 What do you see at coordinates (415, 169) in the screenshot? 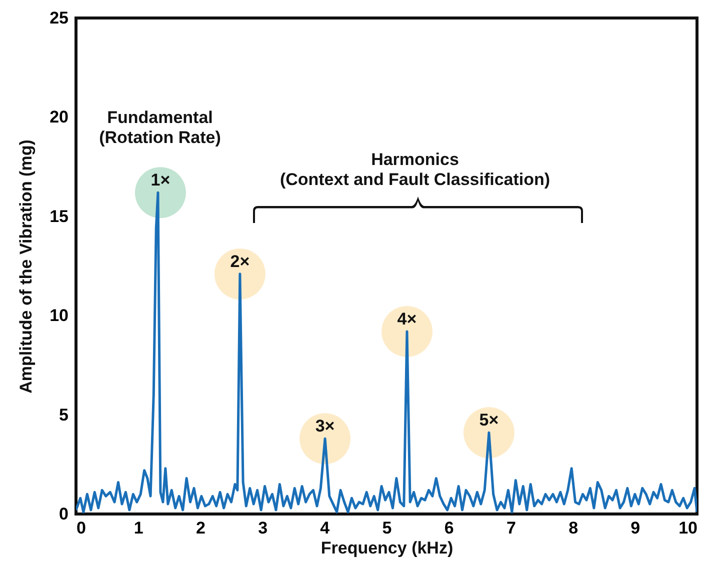
I see `annotation: Harmonics (Context and Fault Classification)` at bounding box center [415, 169].